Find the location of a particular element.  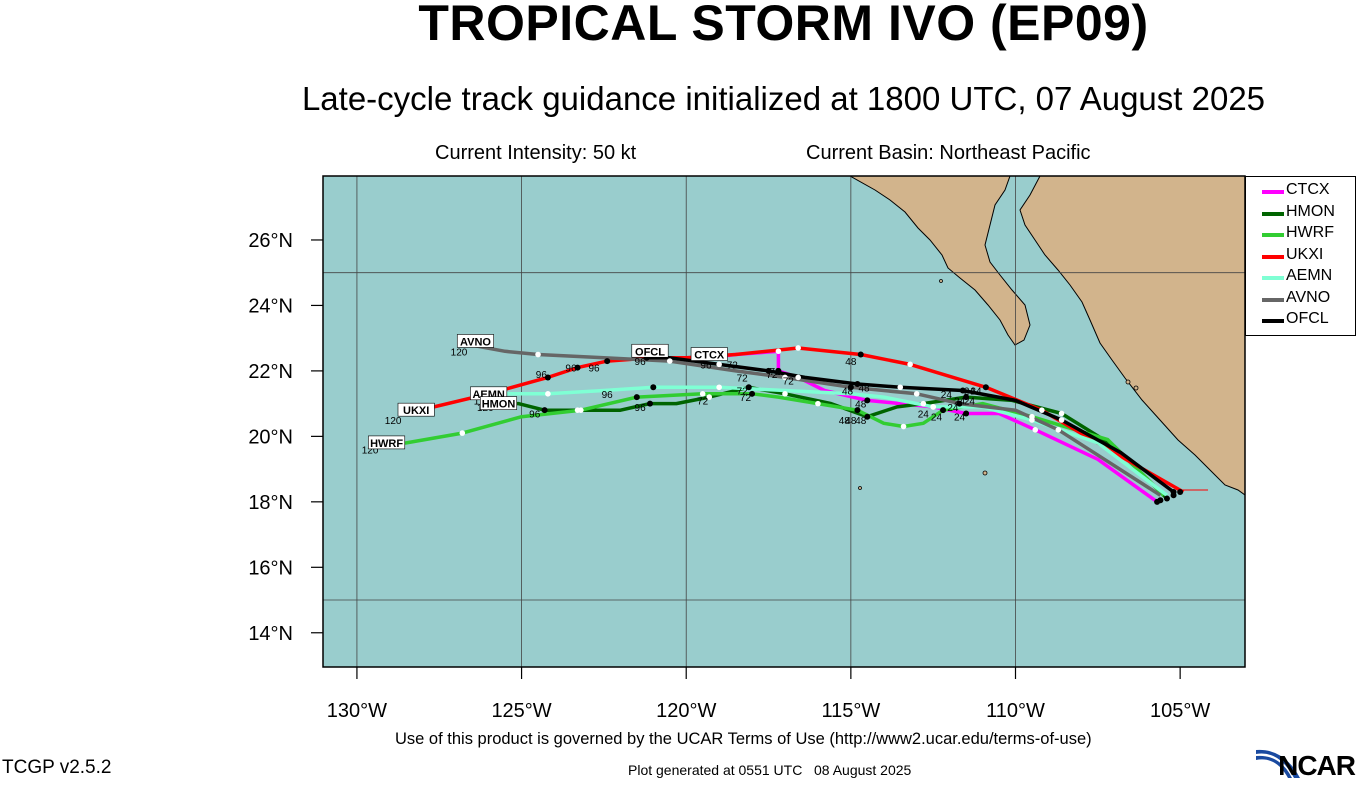

lon-tick-label: 130°W is located at coordinates (357, 711).